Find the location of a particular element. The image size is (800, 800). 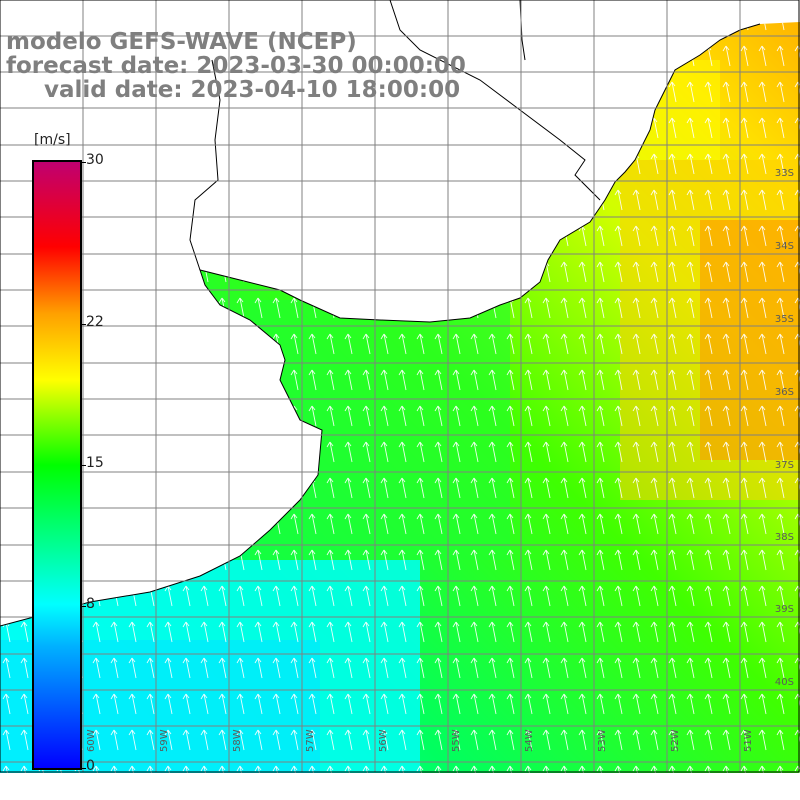

lat-label: 38S is located at coordinates (784, 537).